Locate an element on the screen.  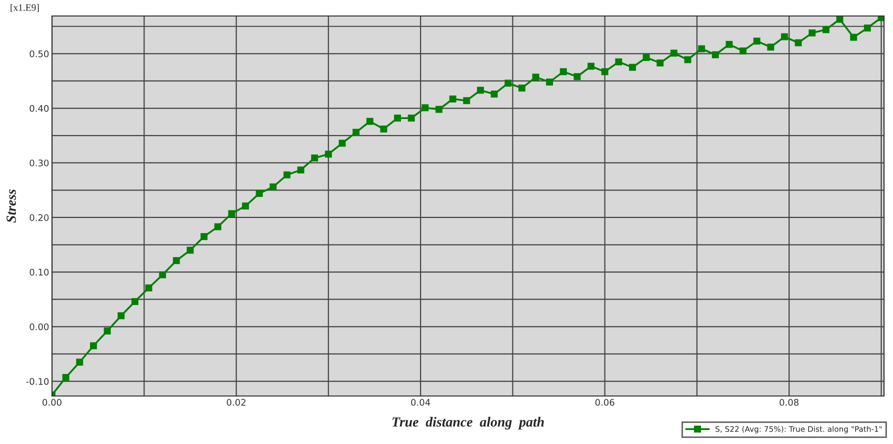
x-axis-title: True distance along path is located at coordinates (468, 423).